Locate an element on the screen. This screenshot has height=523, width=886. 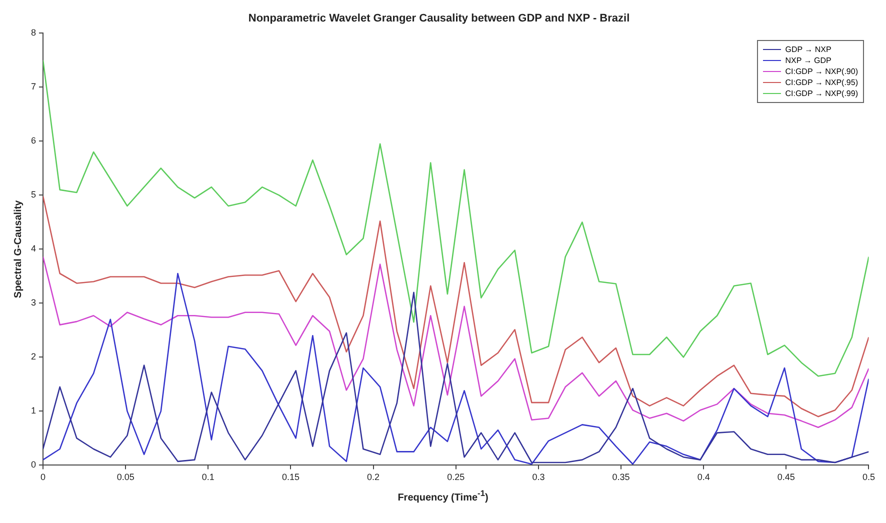
x-tick-label: 0.05 is located at coordinates (125, 477).